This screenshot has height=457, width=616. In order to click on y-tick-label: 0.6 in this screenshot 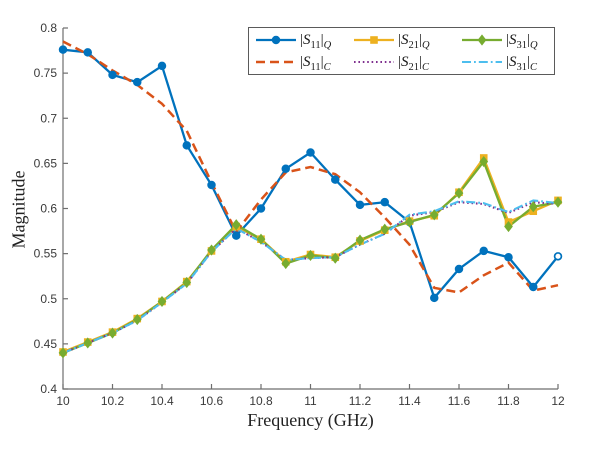, I will do `click(48, 209)`.